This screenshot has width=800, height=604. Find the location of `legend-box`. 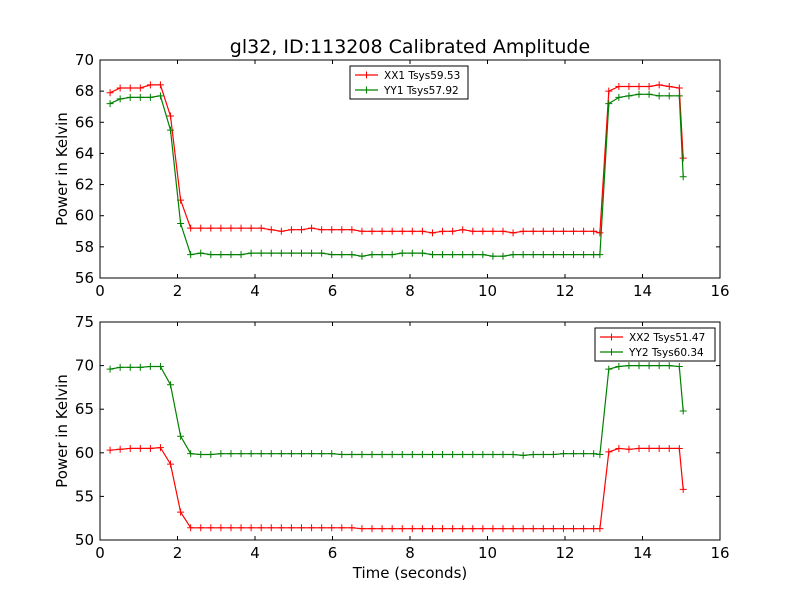

legend-box is located at coordinates (409, 82).